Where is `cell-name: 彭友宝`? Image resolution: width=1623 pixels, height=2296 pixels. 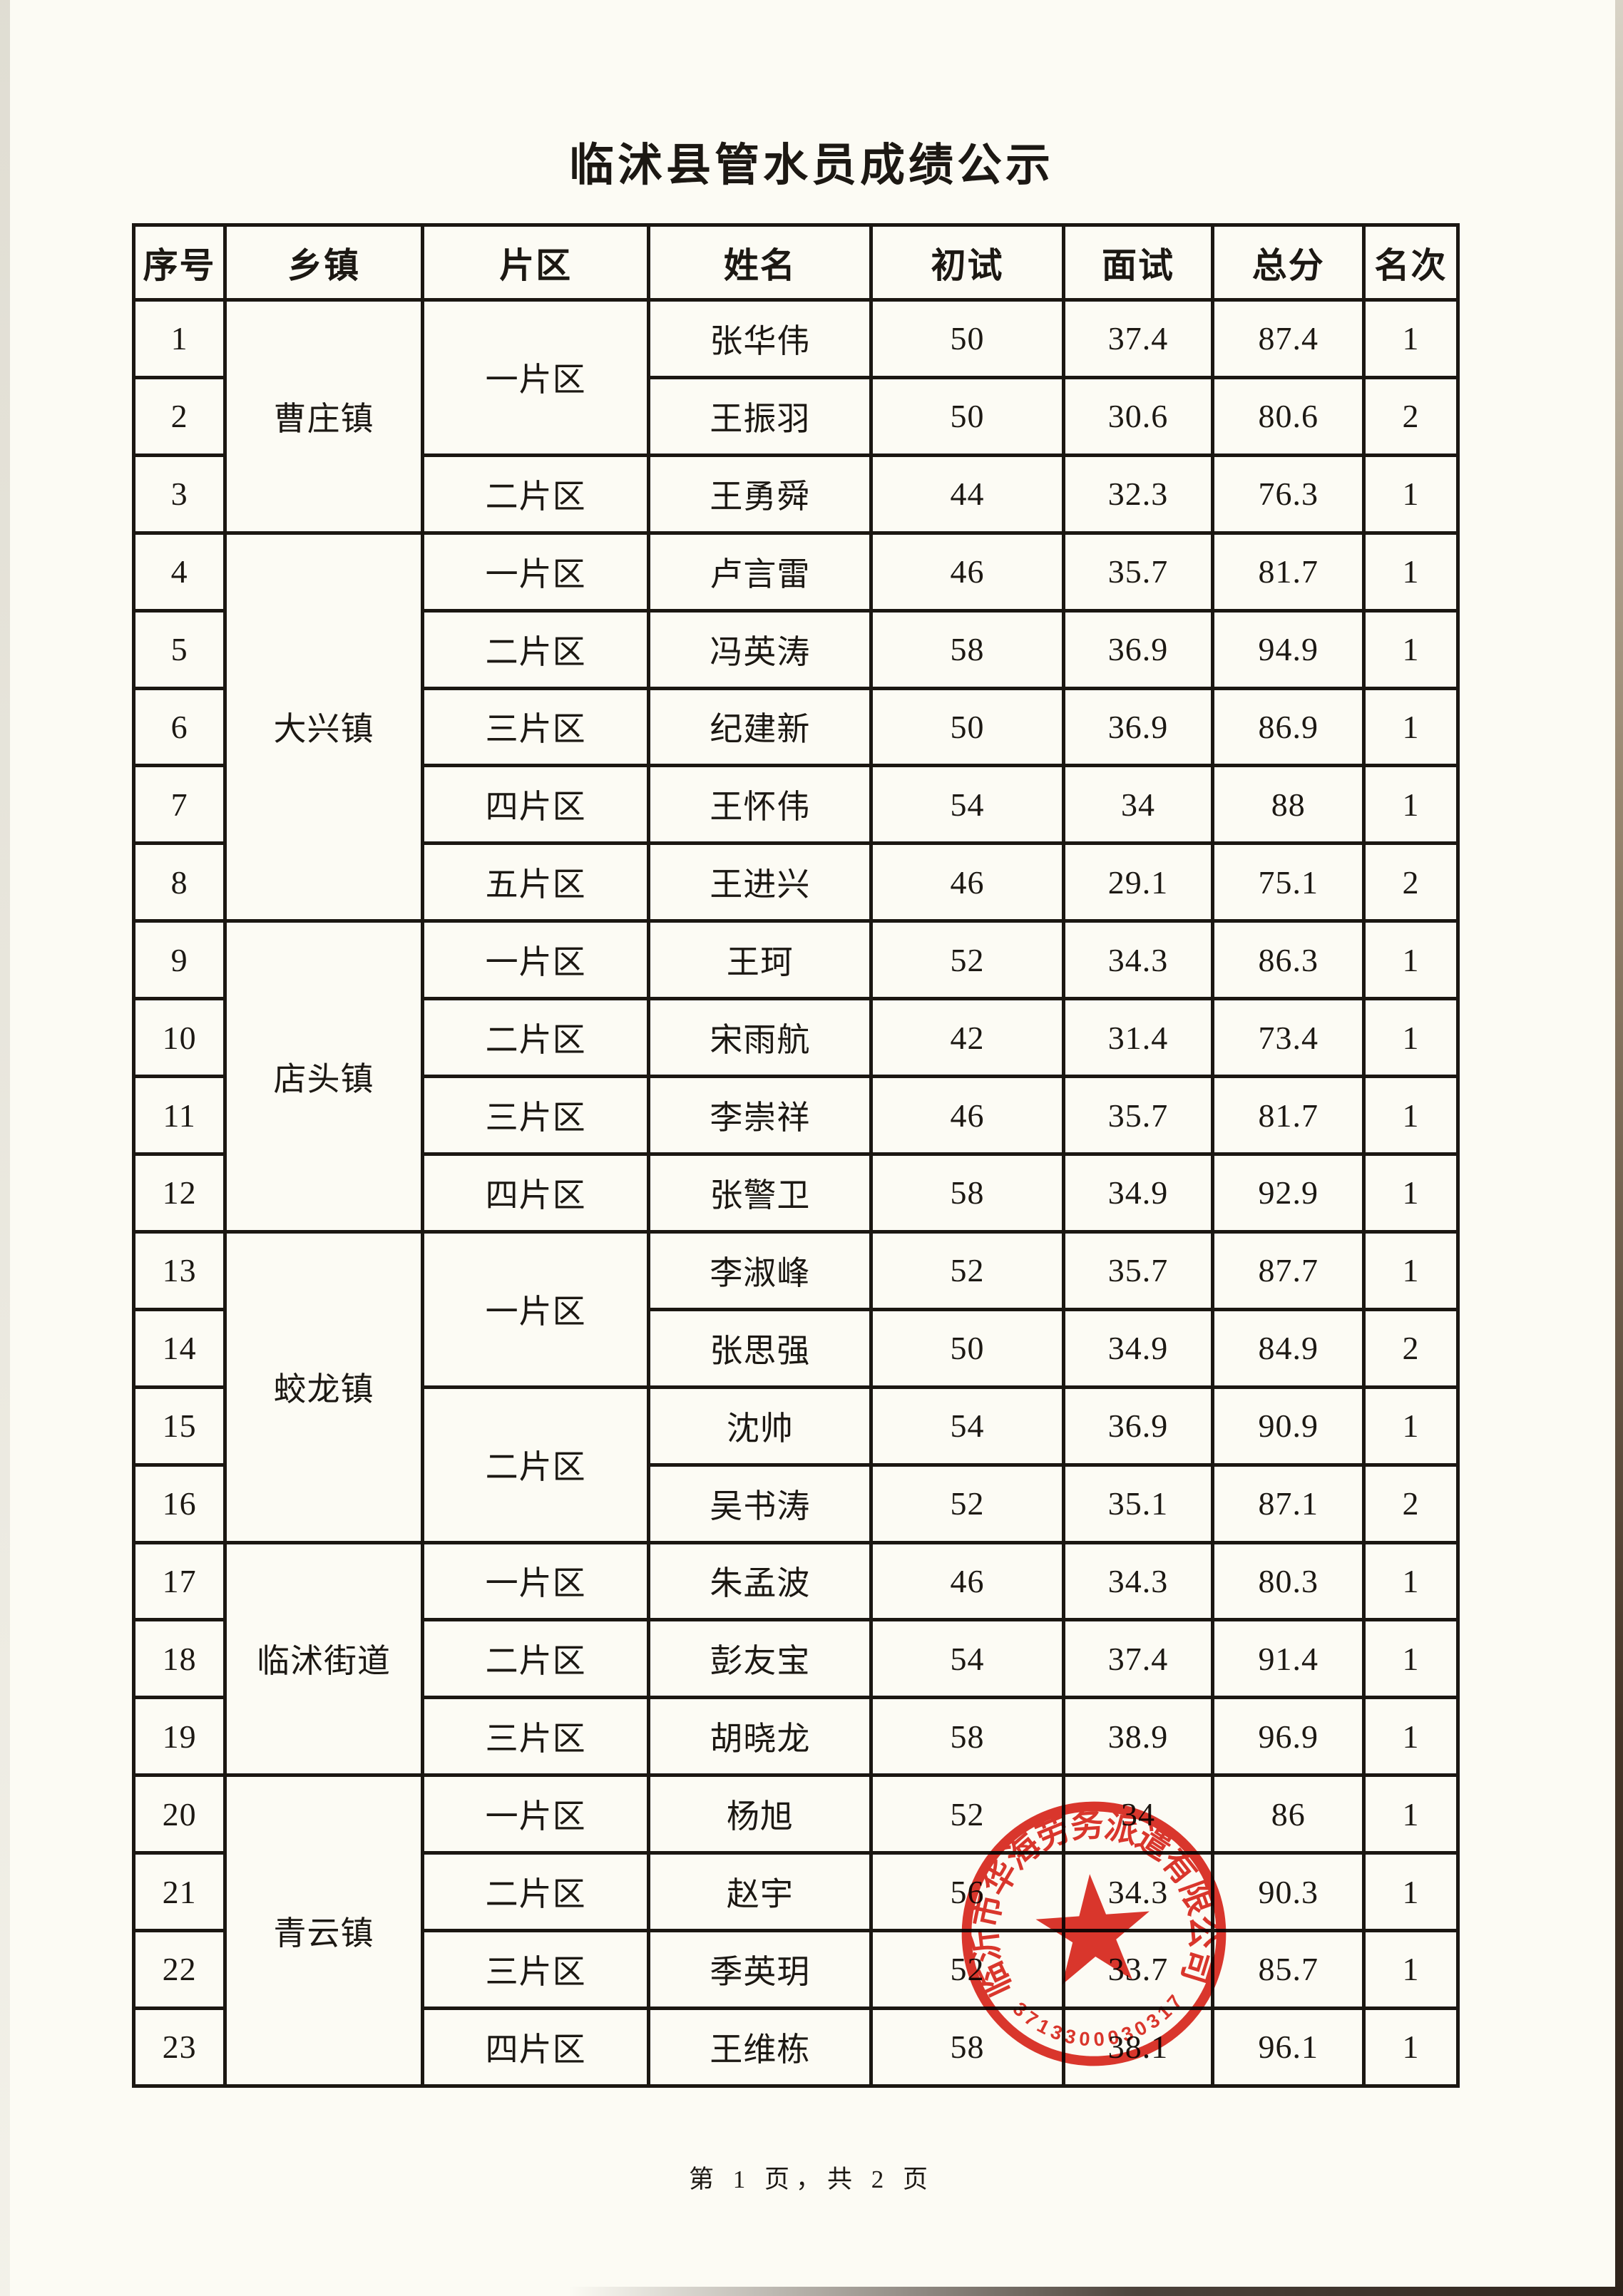
cell-name: 彭友宝 is located at coordinates (760, 1659).